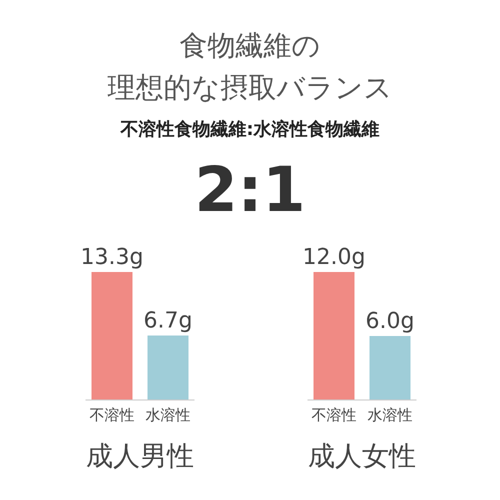 Image resolution: width=500 pixels, height=500 pixels. What do you see at coordinates (390, 321) in the screenshot?
I see `data-label: 6.0g` at bounding box center [390, 321].